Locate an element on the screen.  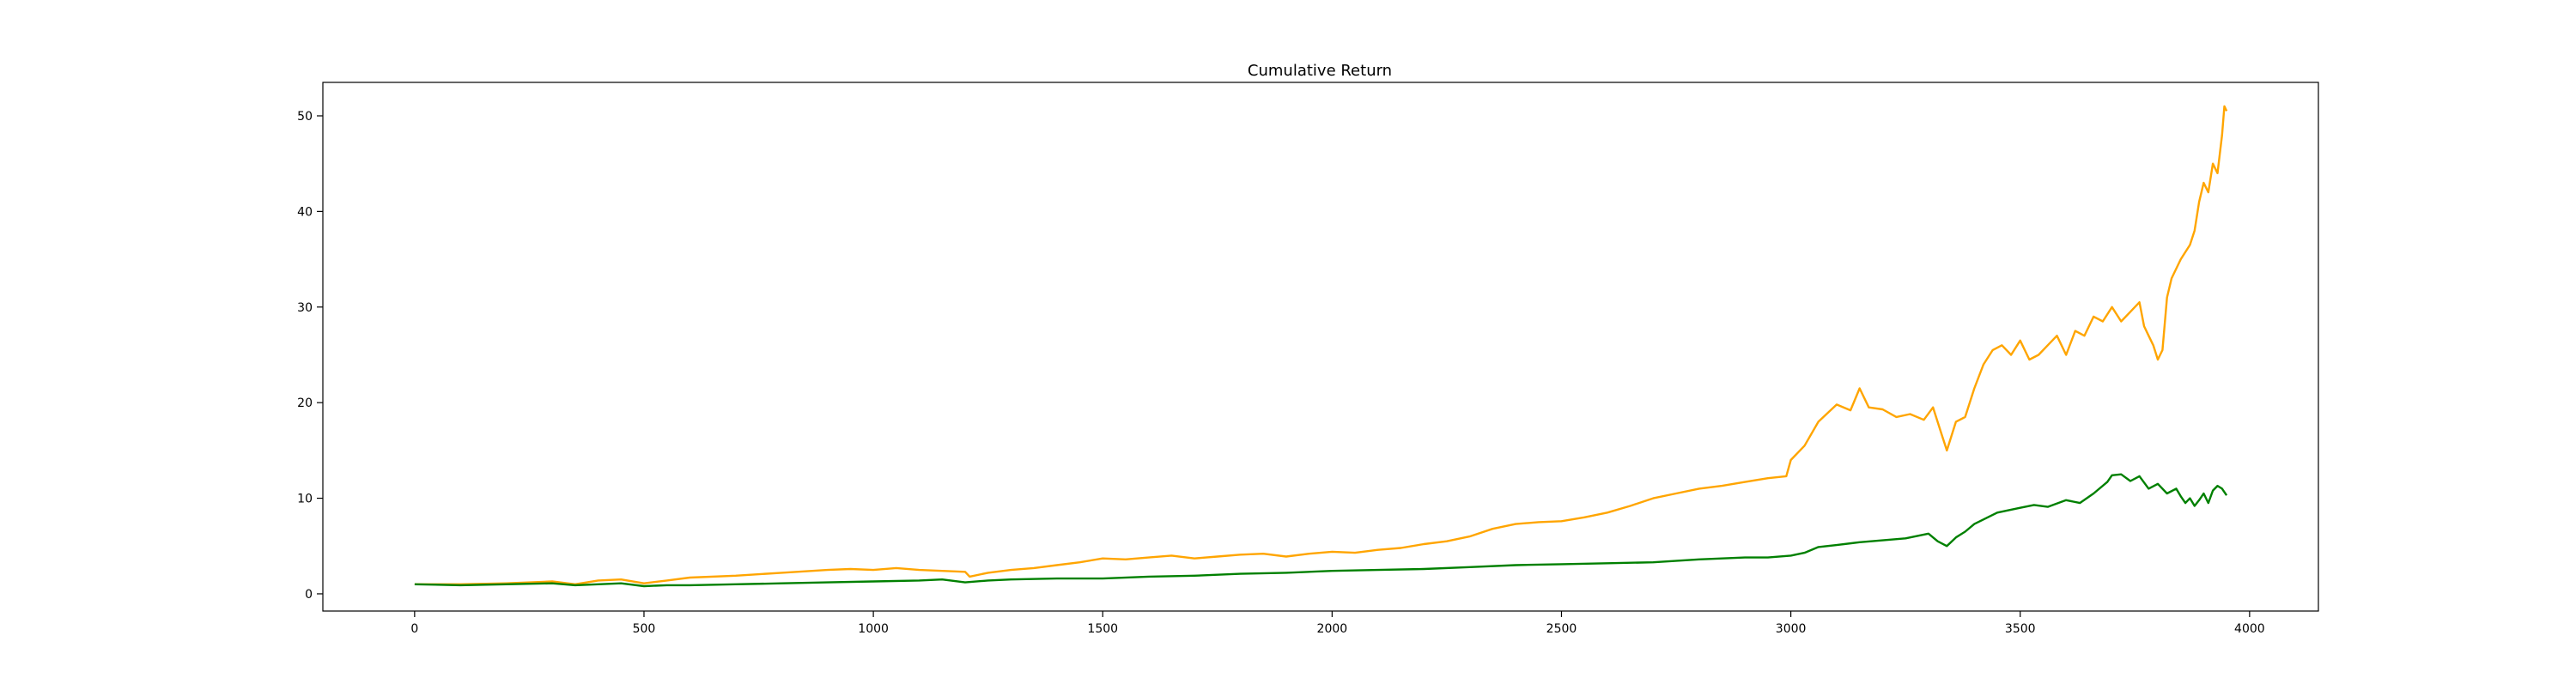
y-tick-label: 40 is located at coordinates (305, 212).